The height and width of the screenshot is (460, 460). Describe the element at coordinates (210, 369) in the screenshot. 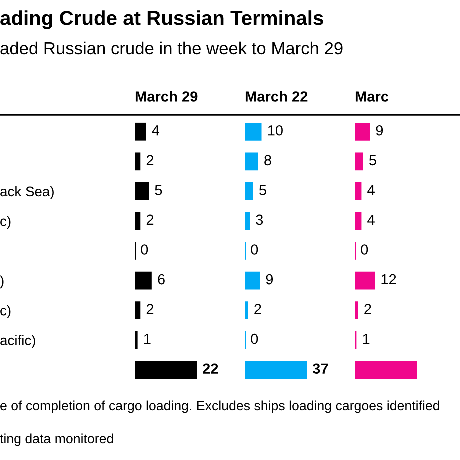

I see `data-label: 22` at that location.